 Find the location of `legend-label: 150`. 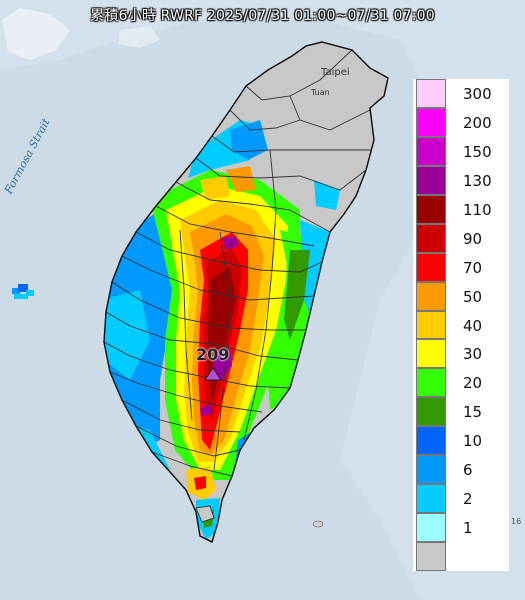

legend-label: 150 is located at coordinates (477, 151).